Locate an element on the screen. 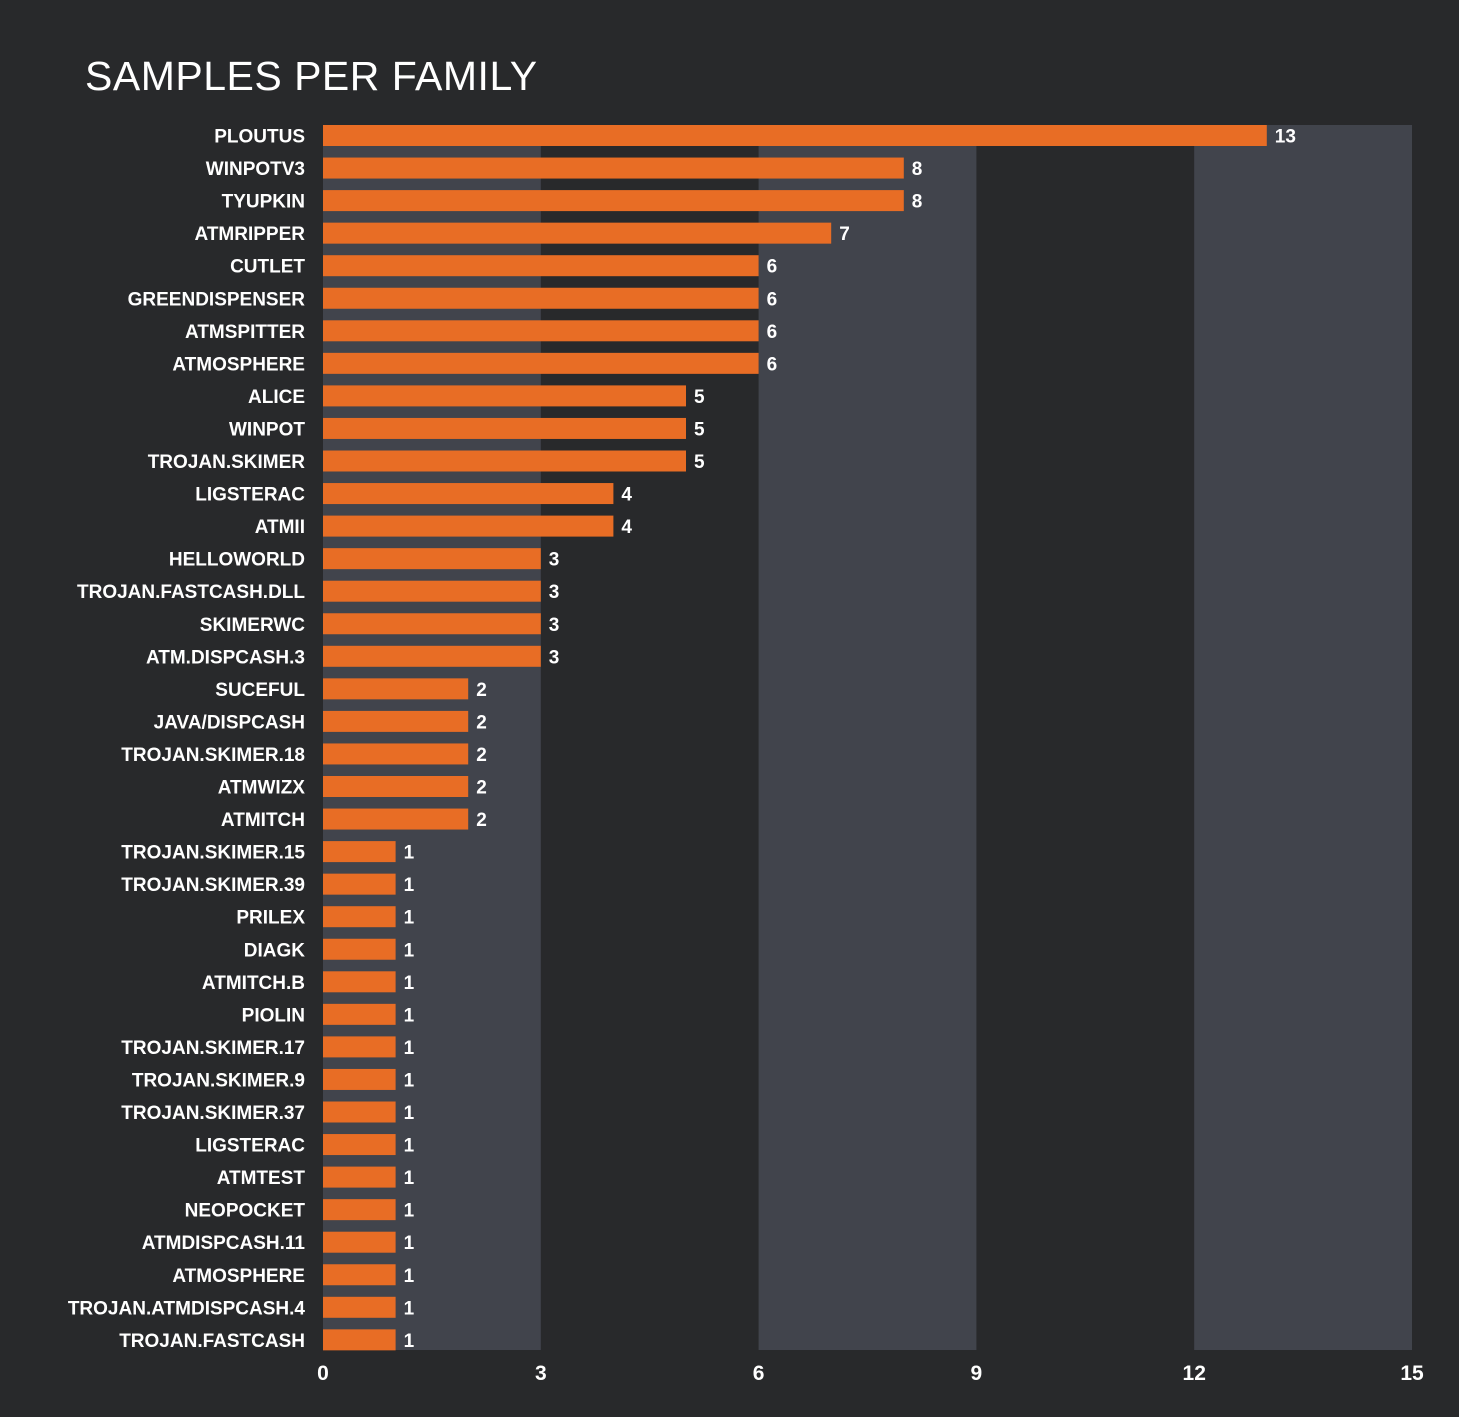 Image resolution: width=1459 pixels, height=1417 pixels. category-label: LIGSTERAC is located at coordinates (250, 1146).